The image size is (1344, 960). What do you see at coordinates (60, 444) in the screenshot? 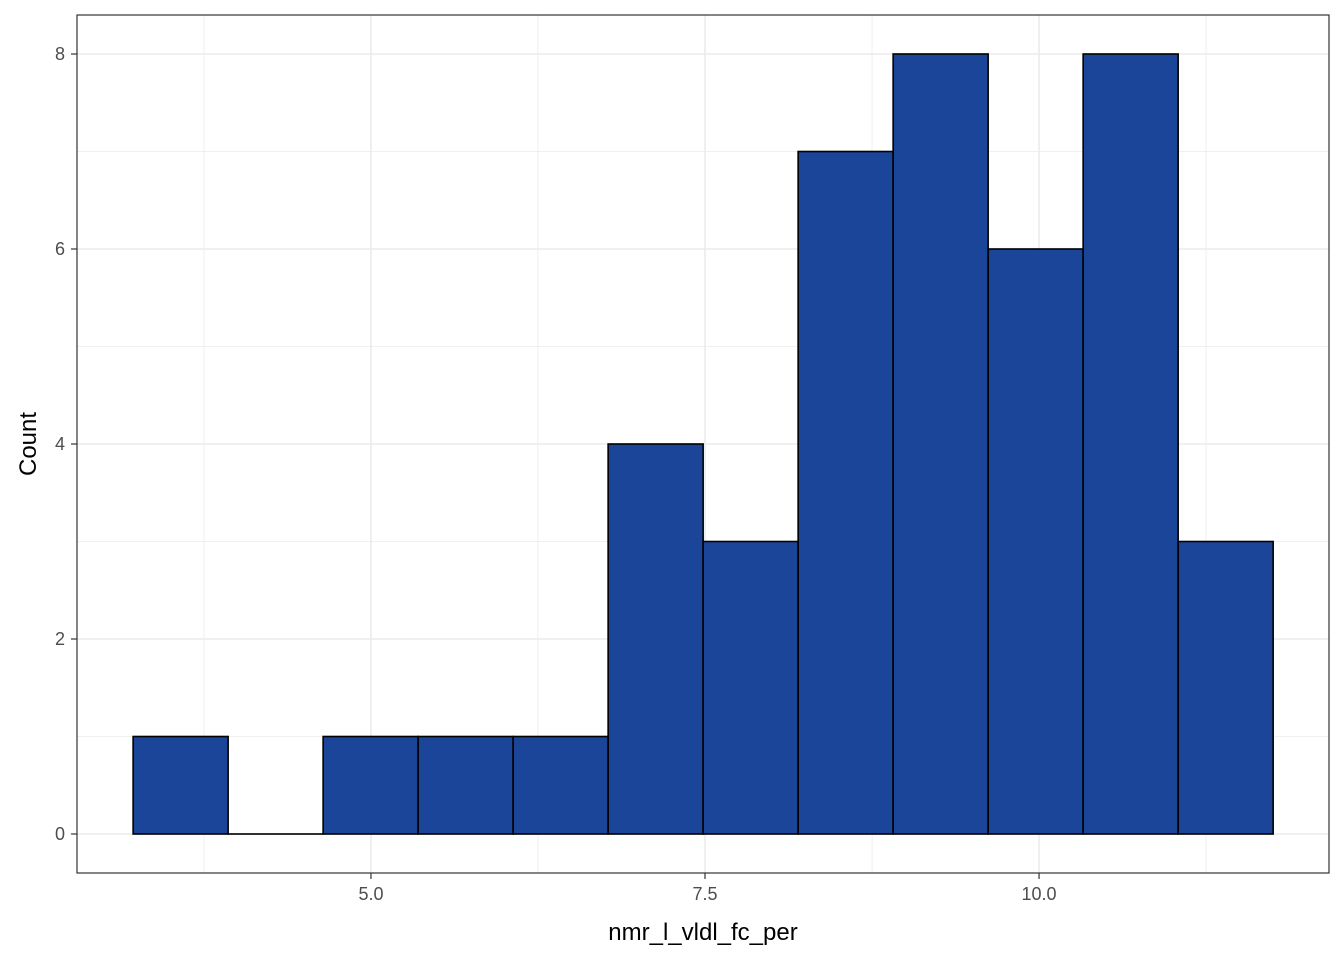
I see `y-tick-label: 4` at bounding box center [60, 444].